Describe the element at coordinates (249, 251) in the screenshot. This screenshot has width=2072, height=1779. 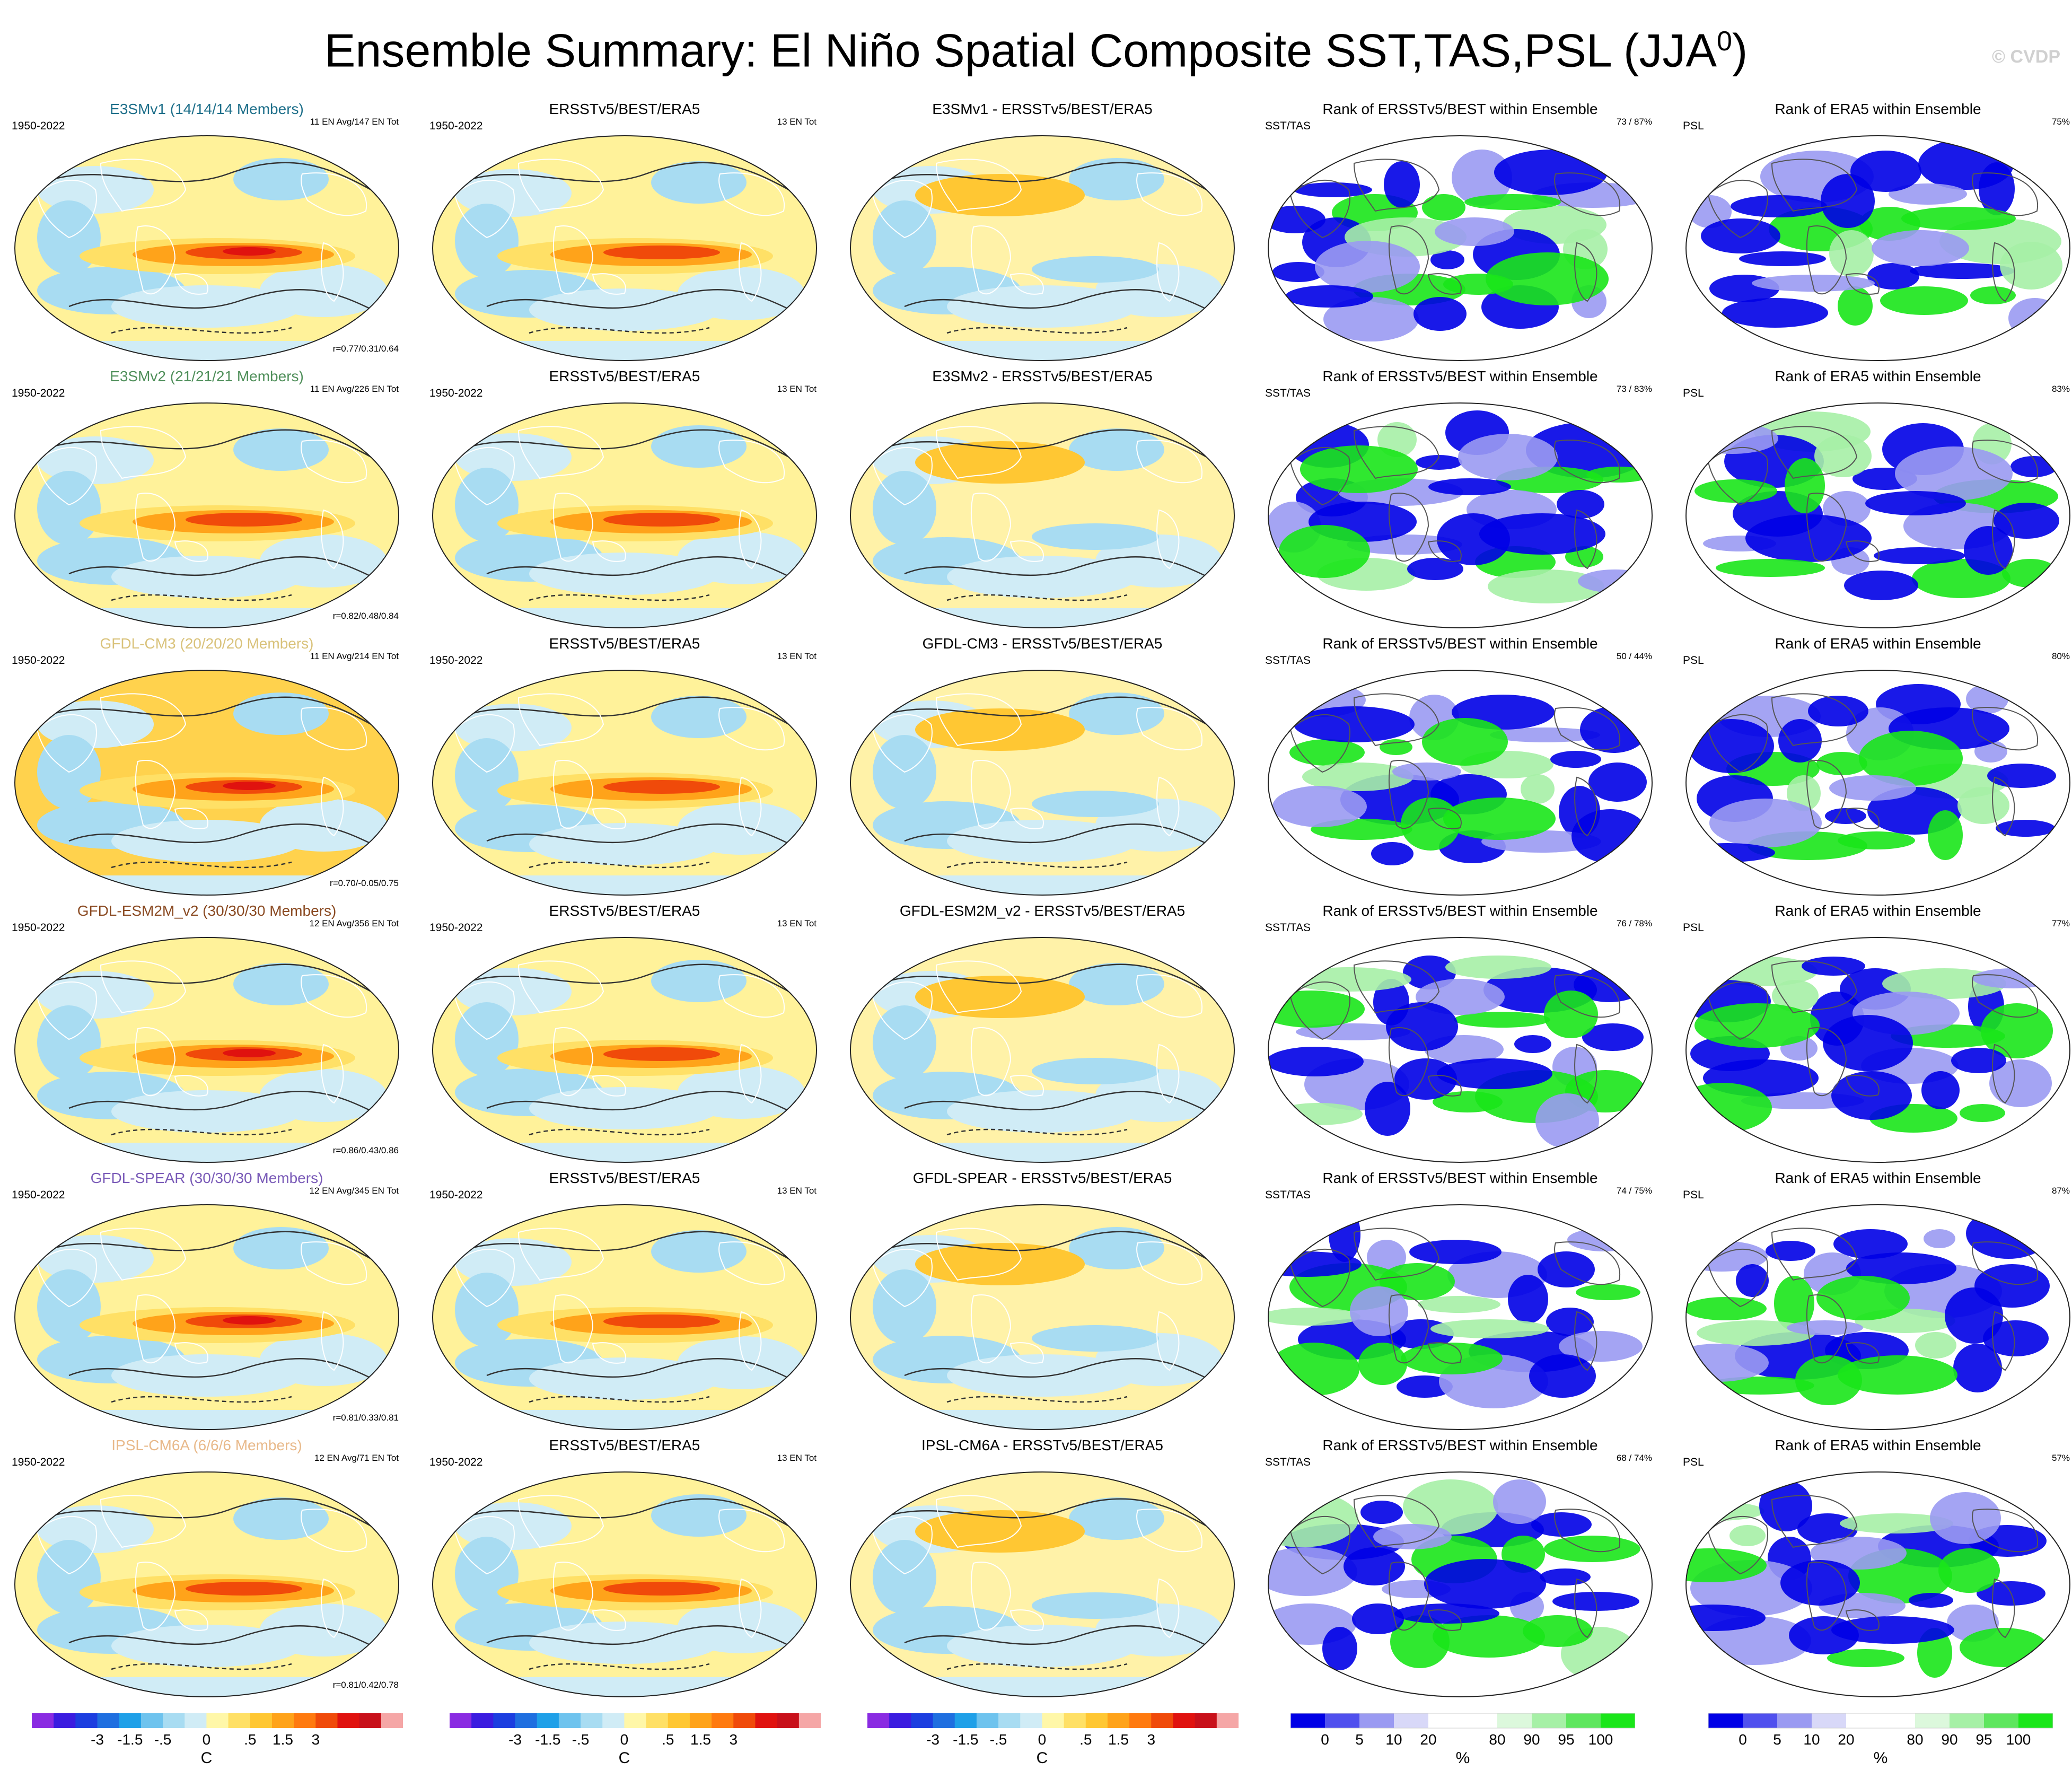
I see `warm-max` at that location.